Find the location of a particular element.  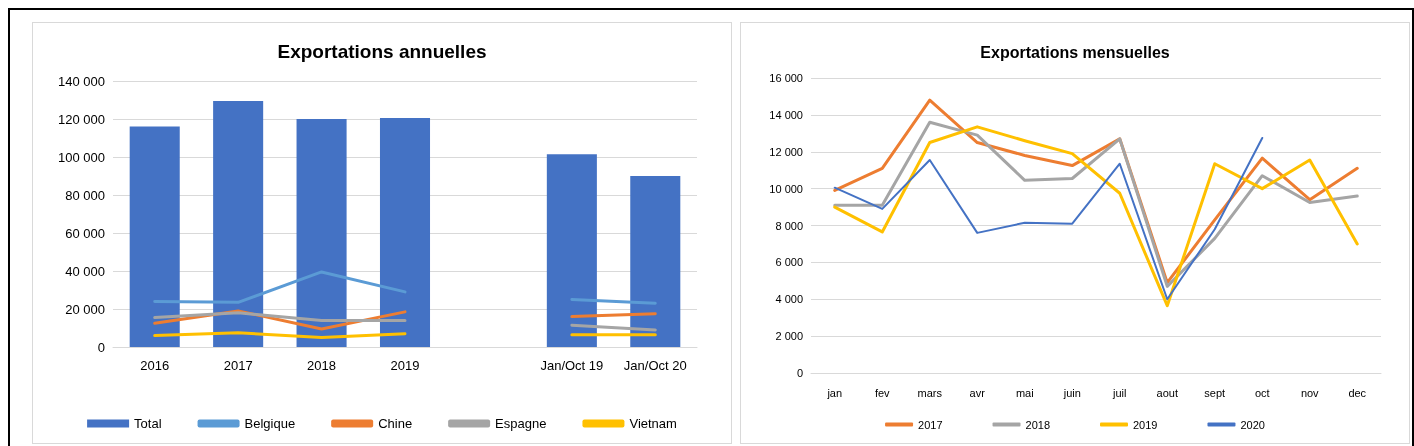

y-tick-label: 100 000 is located at coordinates (81, 157).